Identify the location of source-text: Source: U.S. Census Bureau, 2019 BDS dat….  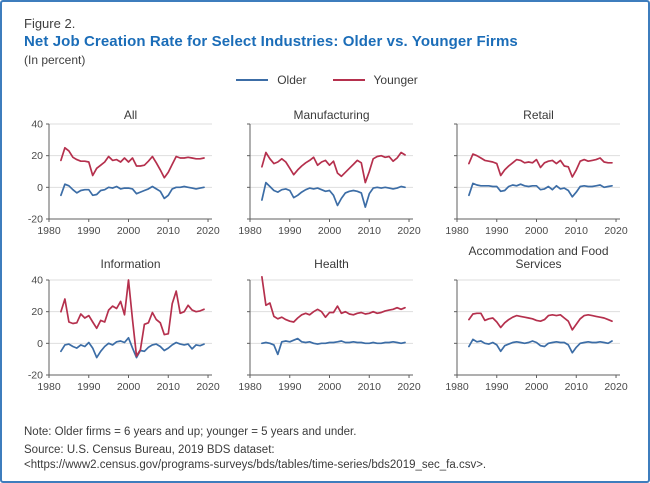
(149, 449).